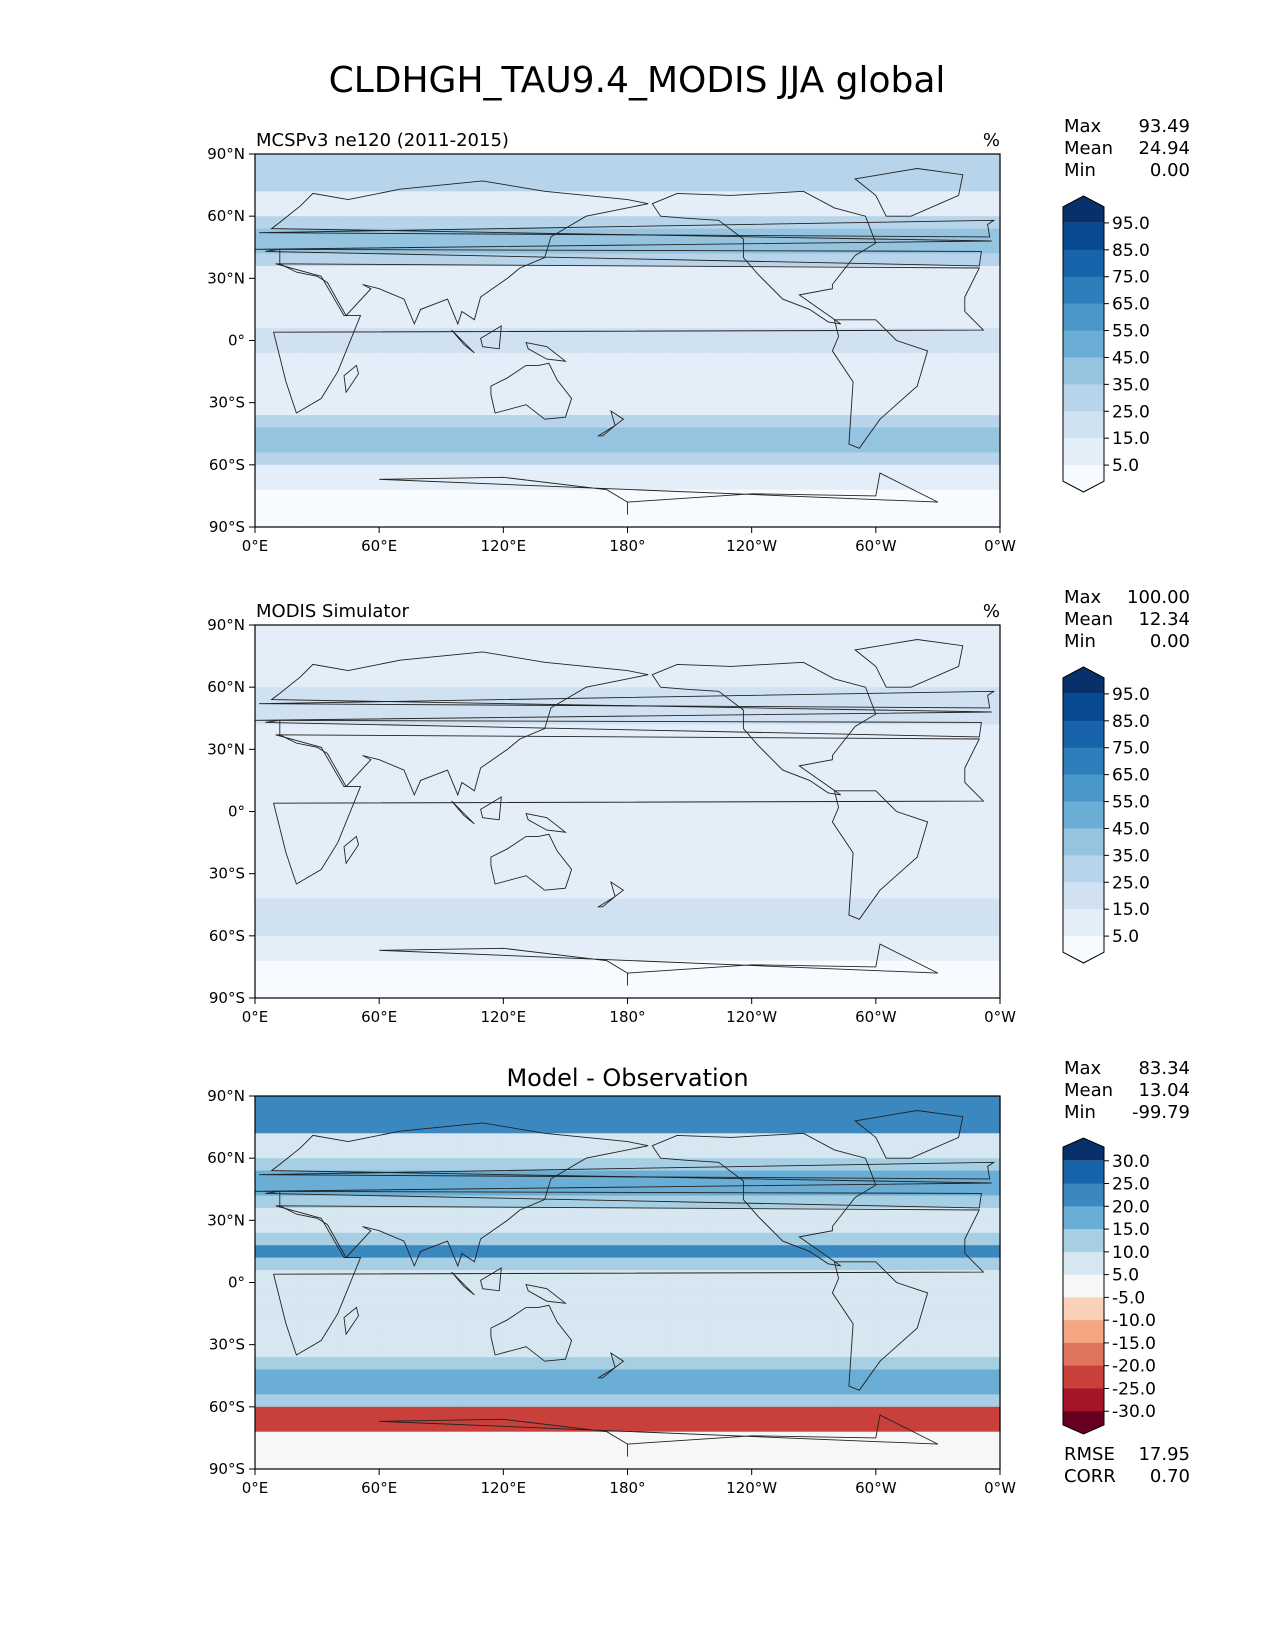 This screenshot has width=1275, height=1650. I want to click on x-tick-label: 60°W, so click(876, 1488).